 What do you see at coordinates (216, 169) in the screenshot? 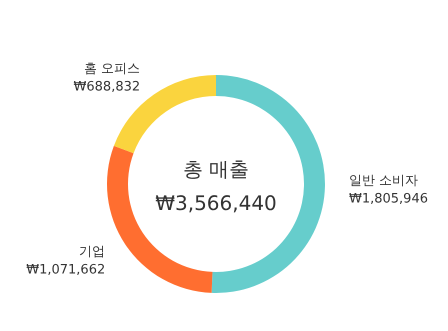
I see `text: 총 매출` at bounding box center [216, 169].